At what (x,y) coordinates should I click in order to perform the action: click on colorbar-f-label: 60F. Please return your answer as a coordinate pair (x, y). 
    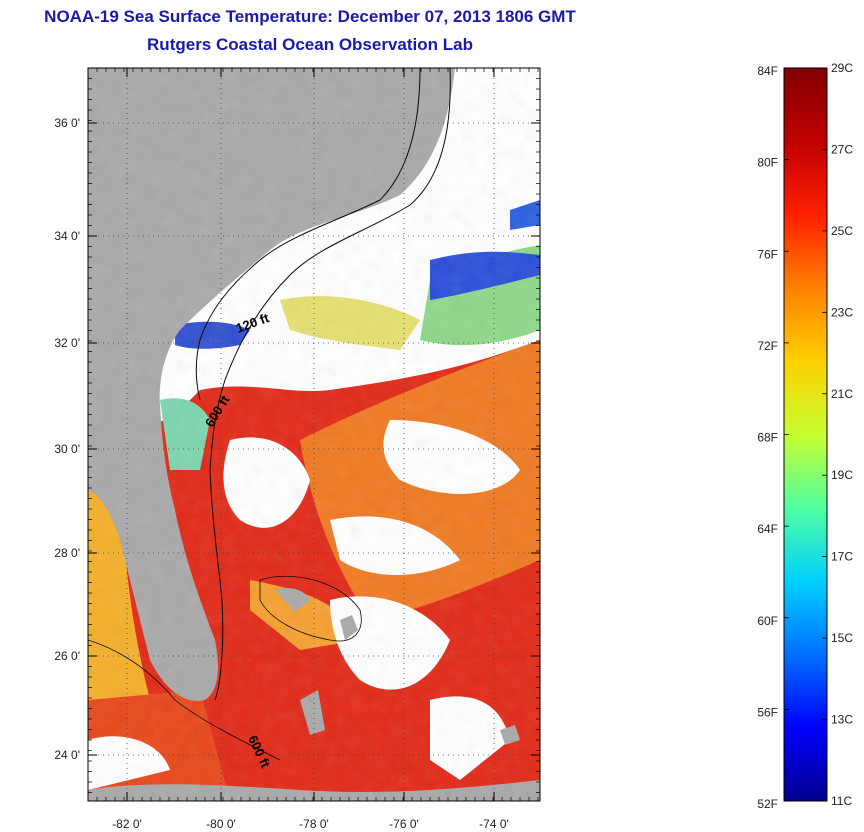
    Looking at the image, I should click on (767, 621).